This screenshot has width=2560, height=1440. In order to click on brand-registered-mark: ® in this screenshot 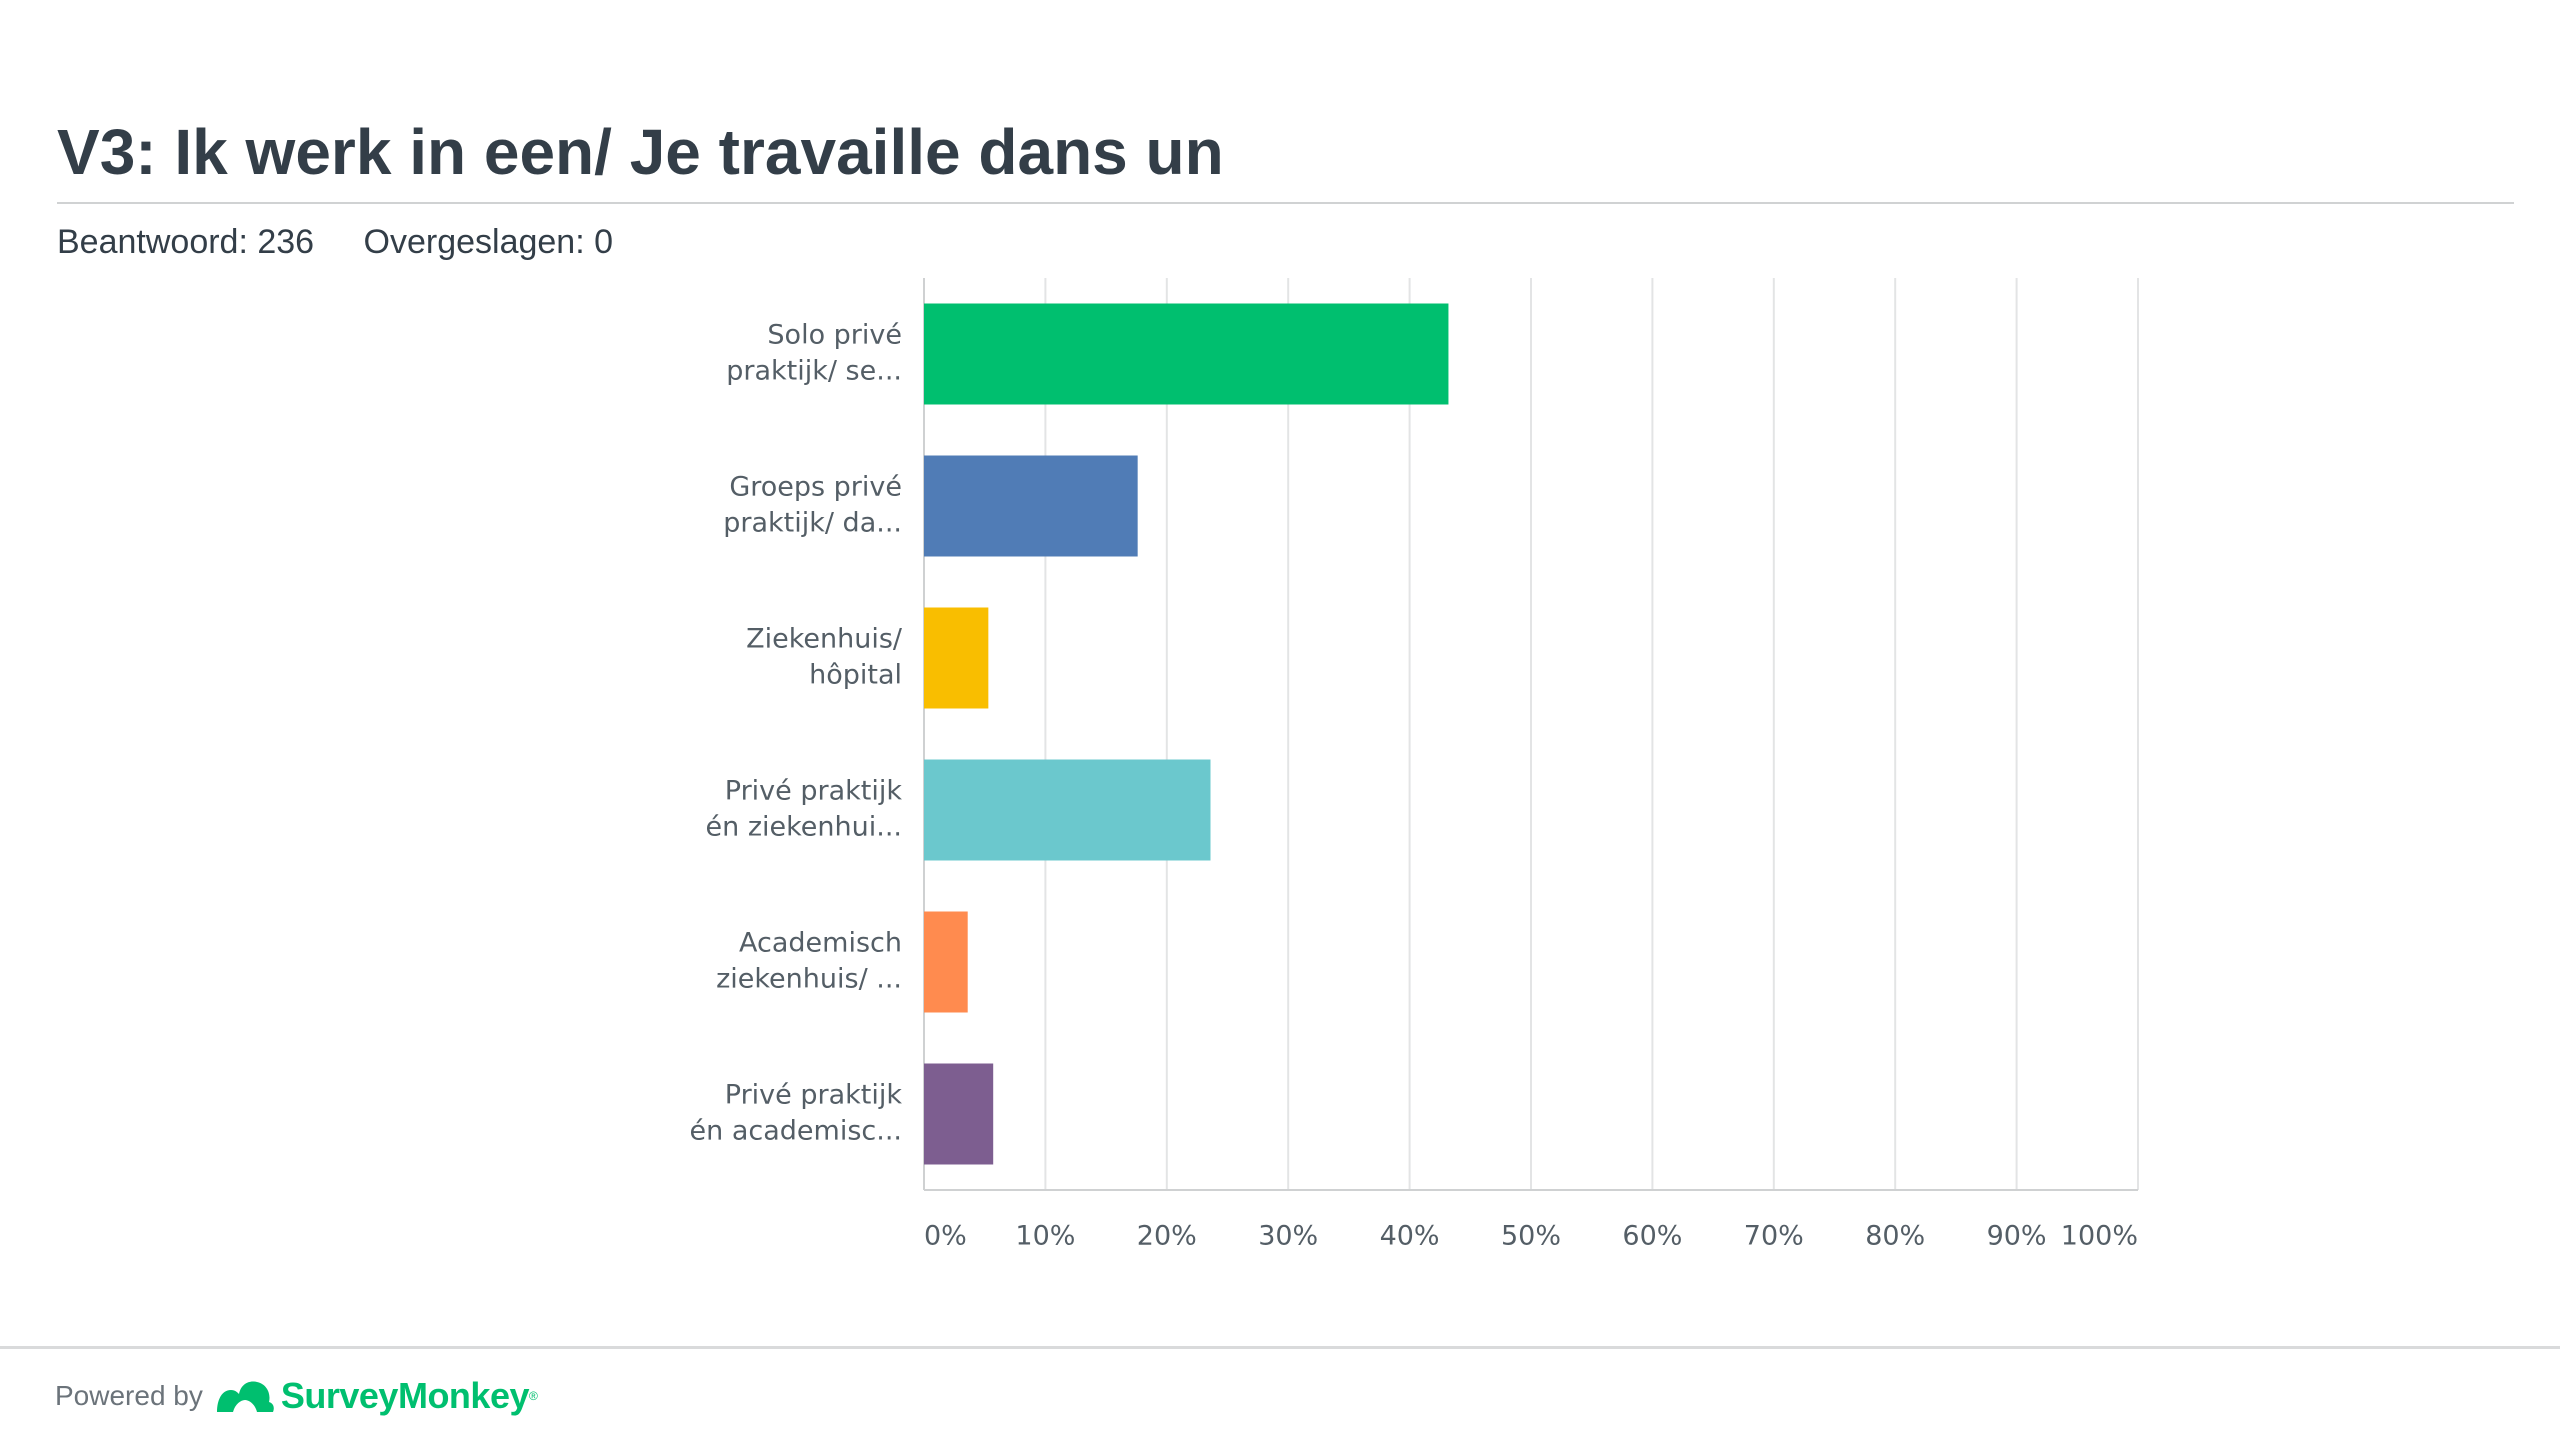, I will do `click(533, 1396)`.